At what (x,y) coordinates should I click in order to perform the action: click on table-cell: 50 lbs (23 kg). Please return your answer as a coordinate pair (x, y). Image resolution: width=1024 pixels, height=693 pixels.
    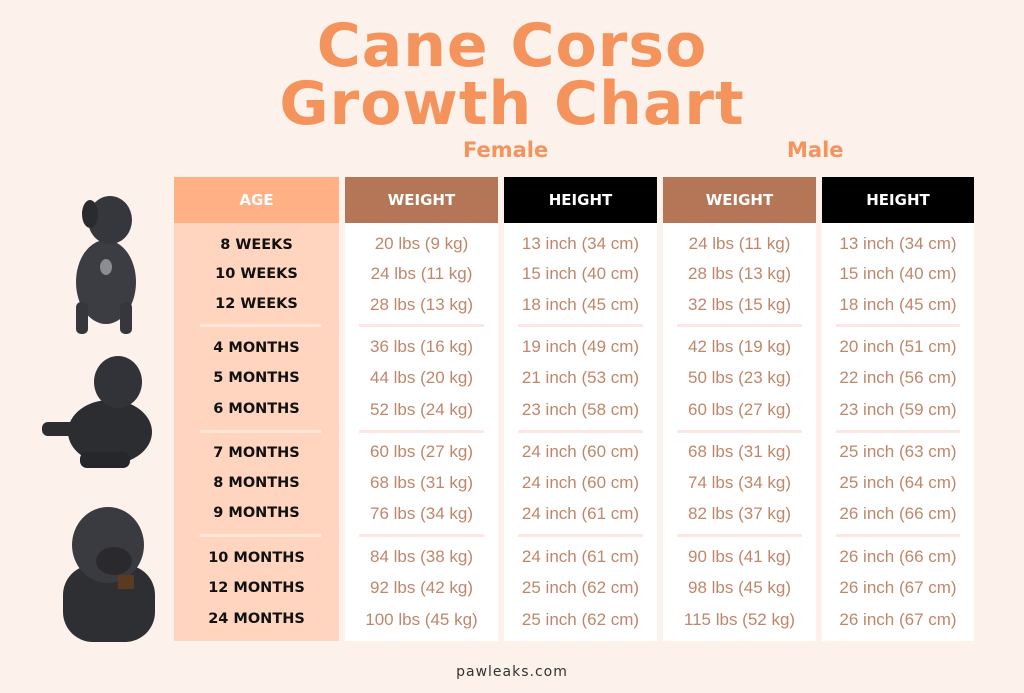
    Looking at the image, I should click on (739, 377).